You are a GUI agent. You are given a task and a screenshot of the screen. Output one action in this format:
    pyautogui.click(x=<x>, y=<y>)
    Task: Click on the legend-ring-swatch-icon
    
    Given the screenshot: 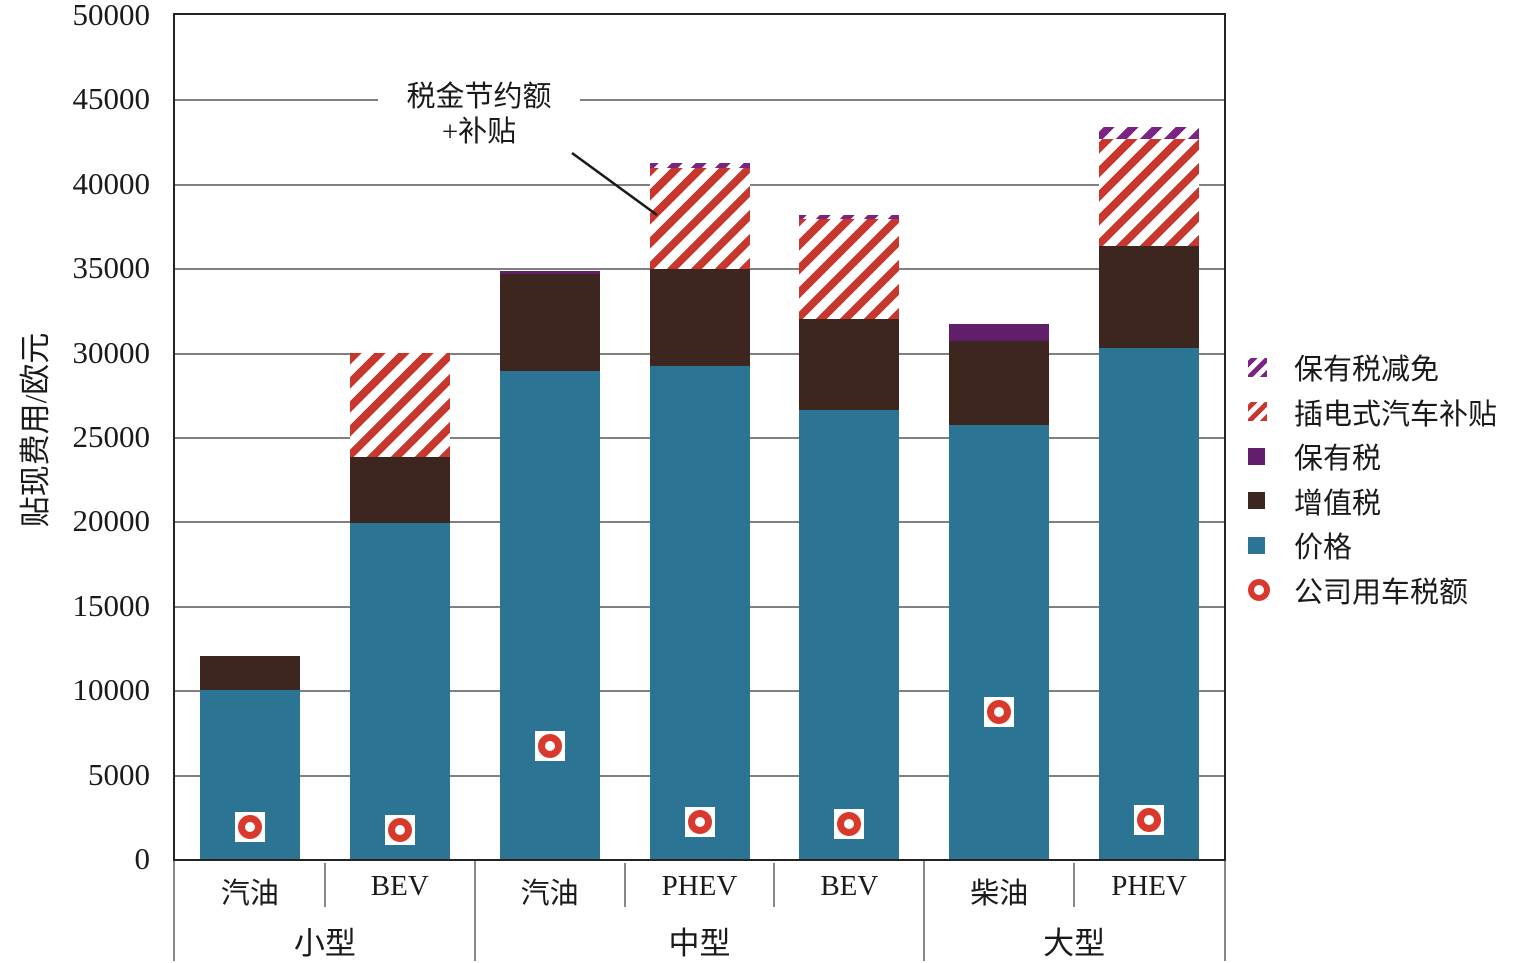 What is the action you would take?
    pyautogui.click(x=1259, y=589)
    